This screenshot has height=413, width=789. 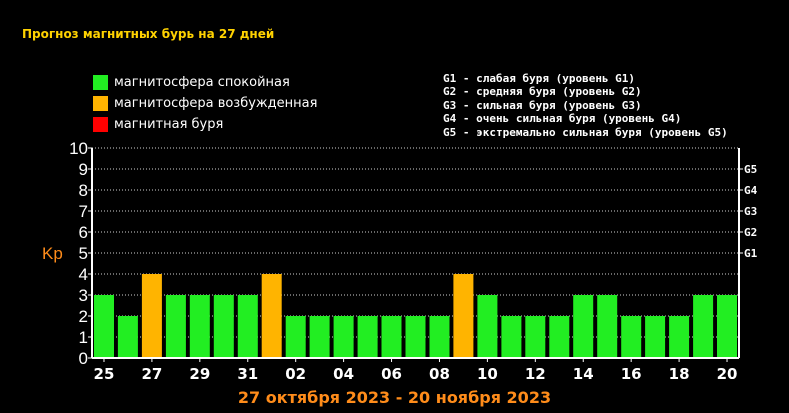 What do you see at coordinates (83, 274) in the screenshot?
I see `y-tick-label: 4` at bounding box center [83, 274].